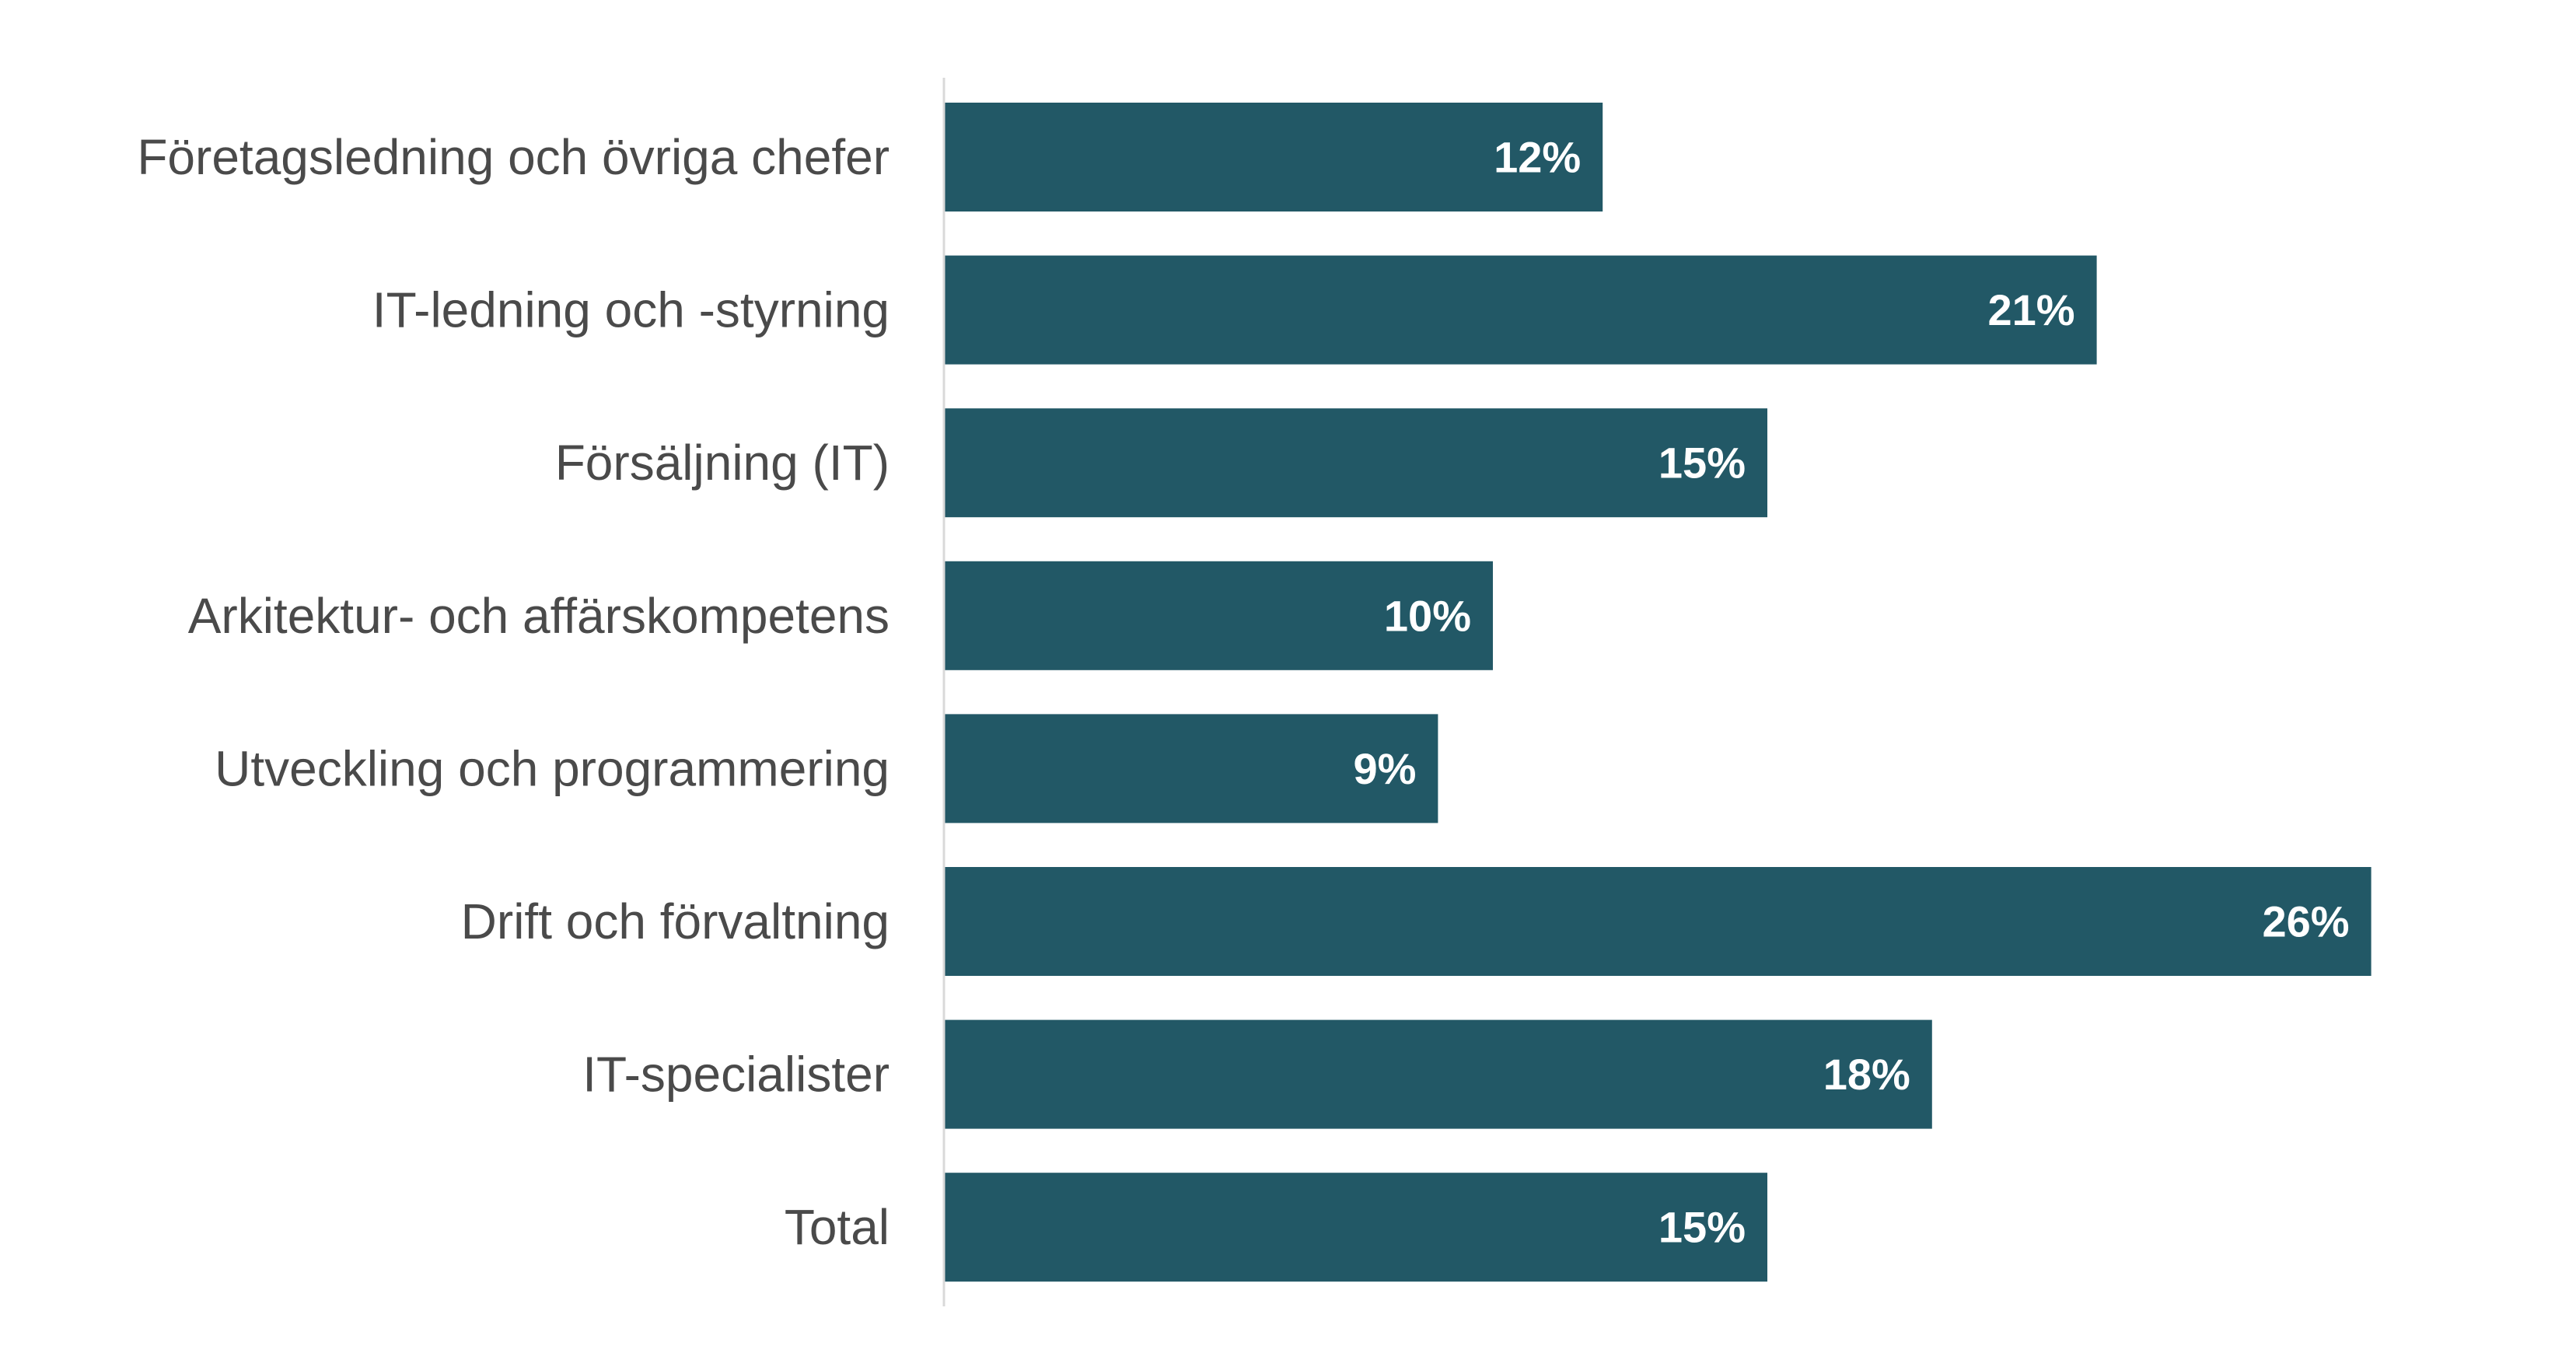 Image resolution: width=2576 pixels, height=1353 pixels. What do you see at coordinates (513, 157) in the screenshot?
I see `category-label: Företagsledning och övriga chefer` at bounding box center [513, 157].